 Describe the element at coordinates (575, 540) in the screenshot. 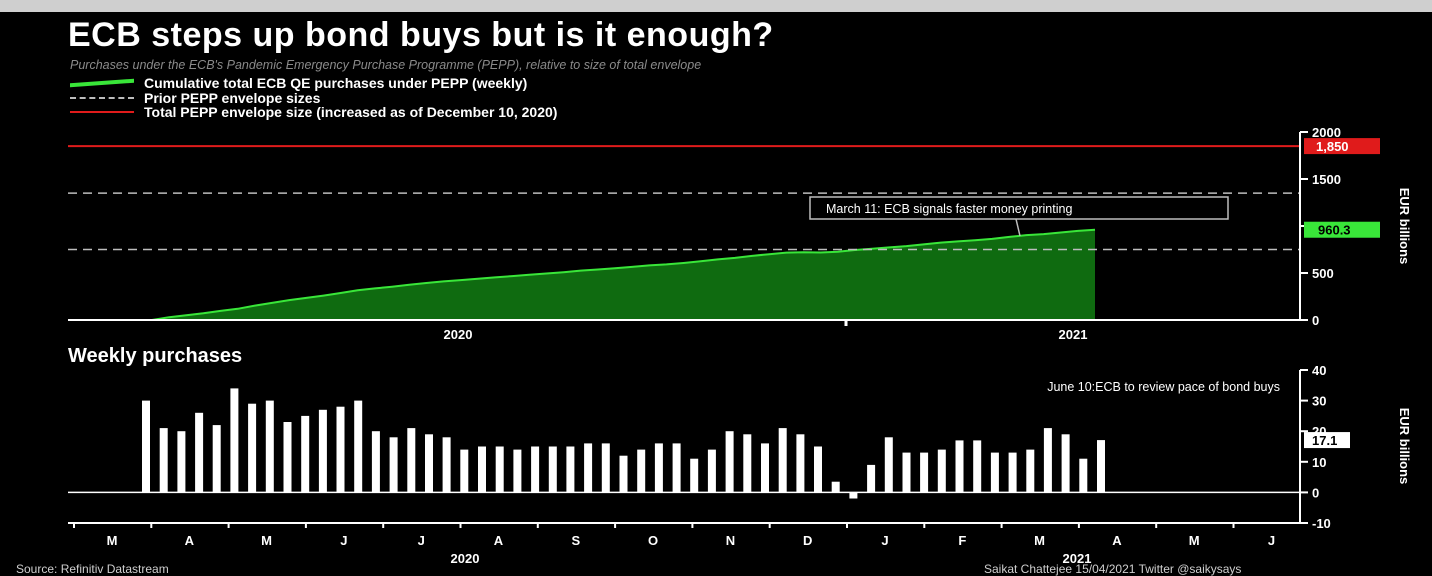

I see `weekly-month-label: S` at that location.